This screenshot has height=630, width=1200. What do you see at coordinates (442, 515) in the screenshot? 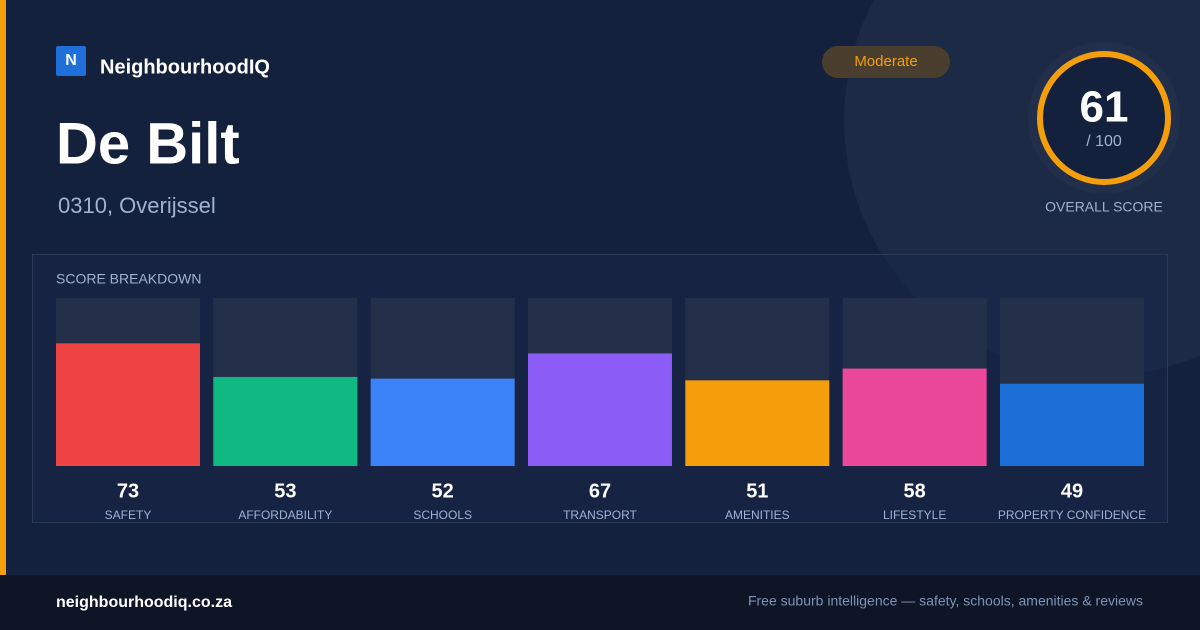
I see `category-label: SCHOOLS` at bounding box center [442, 515].